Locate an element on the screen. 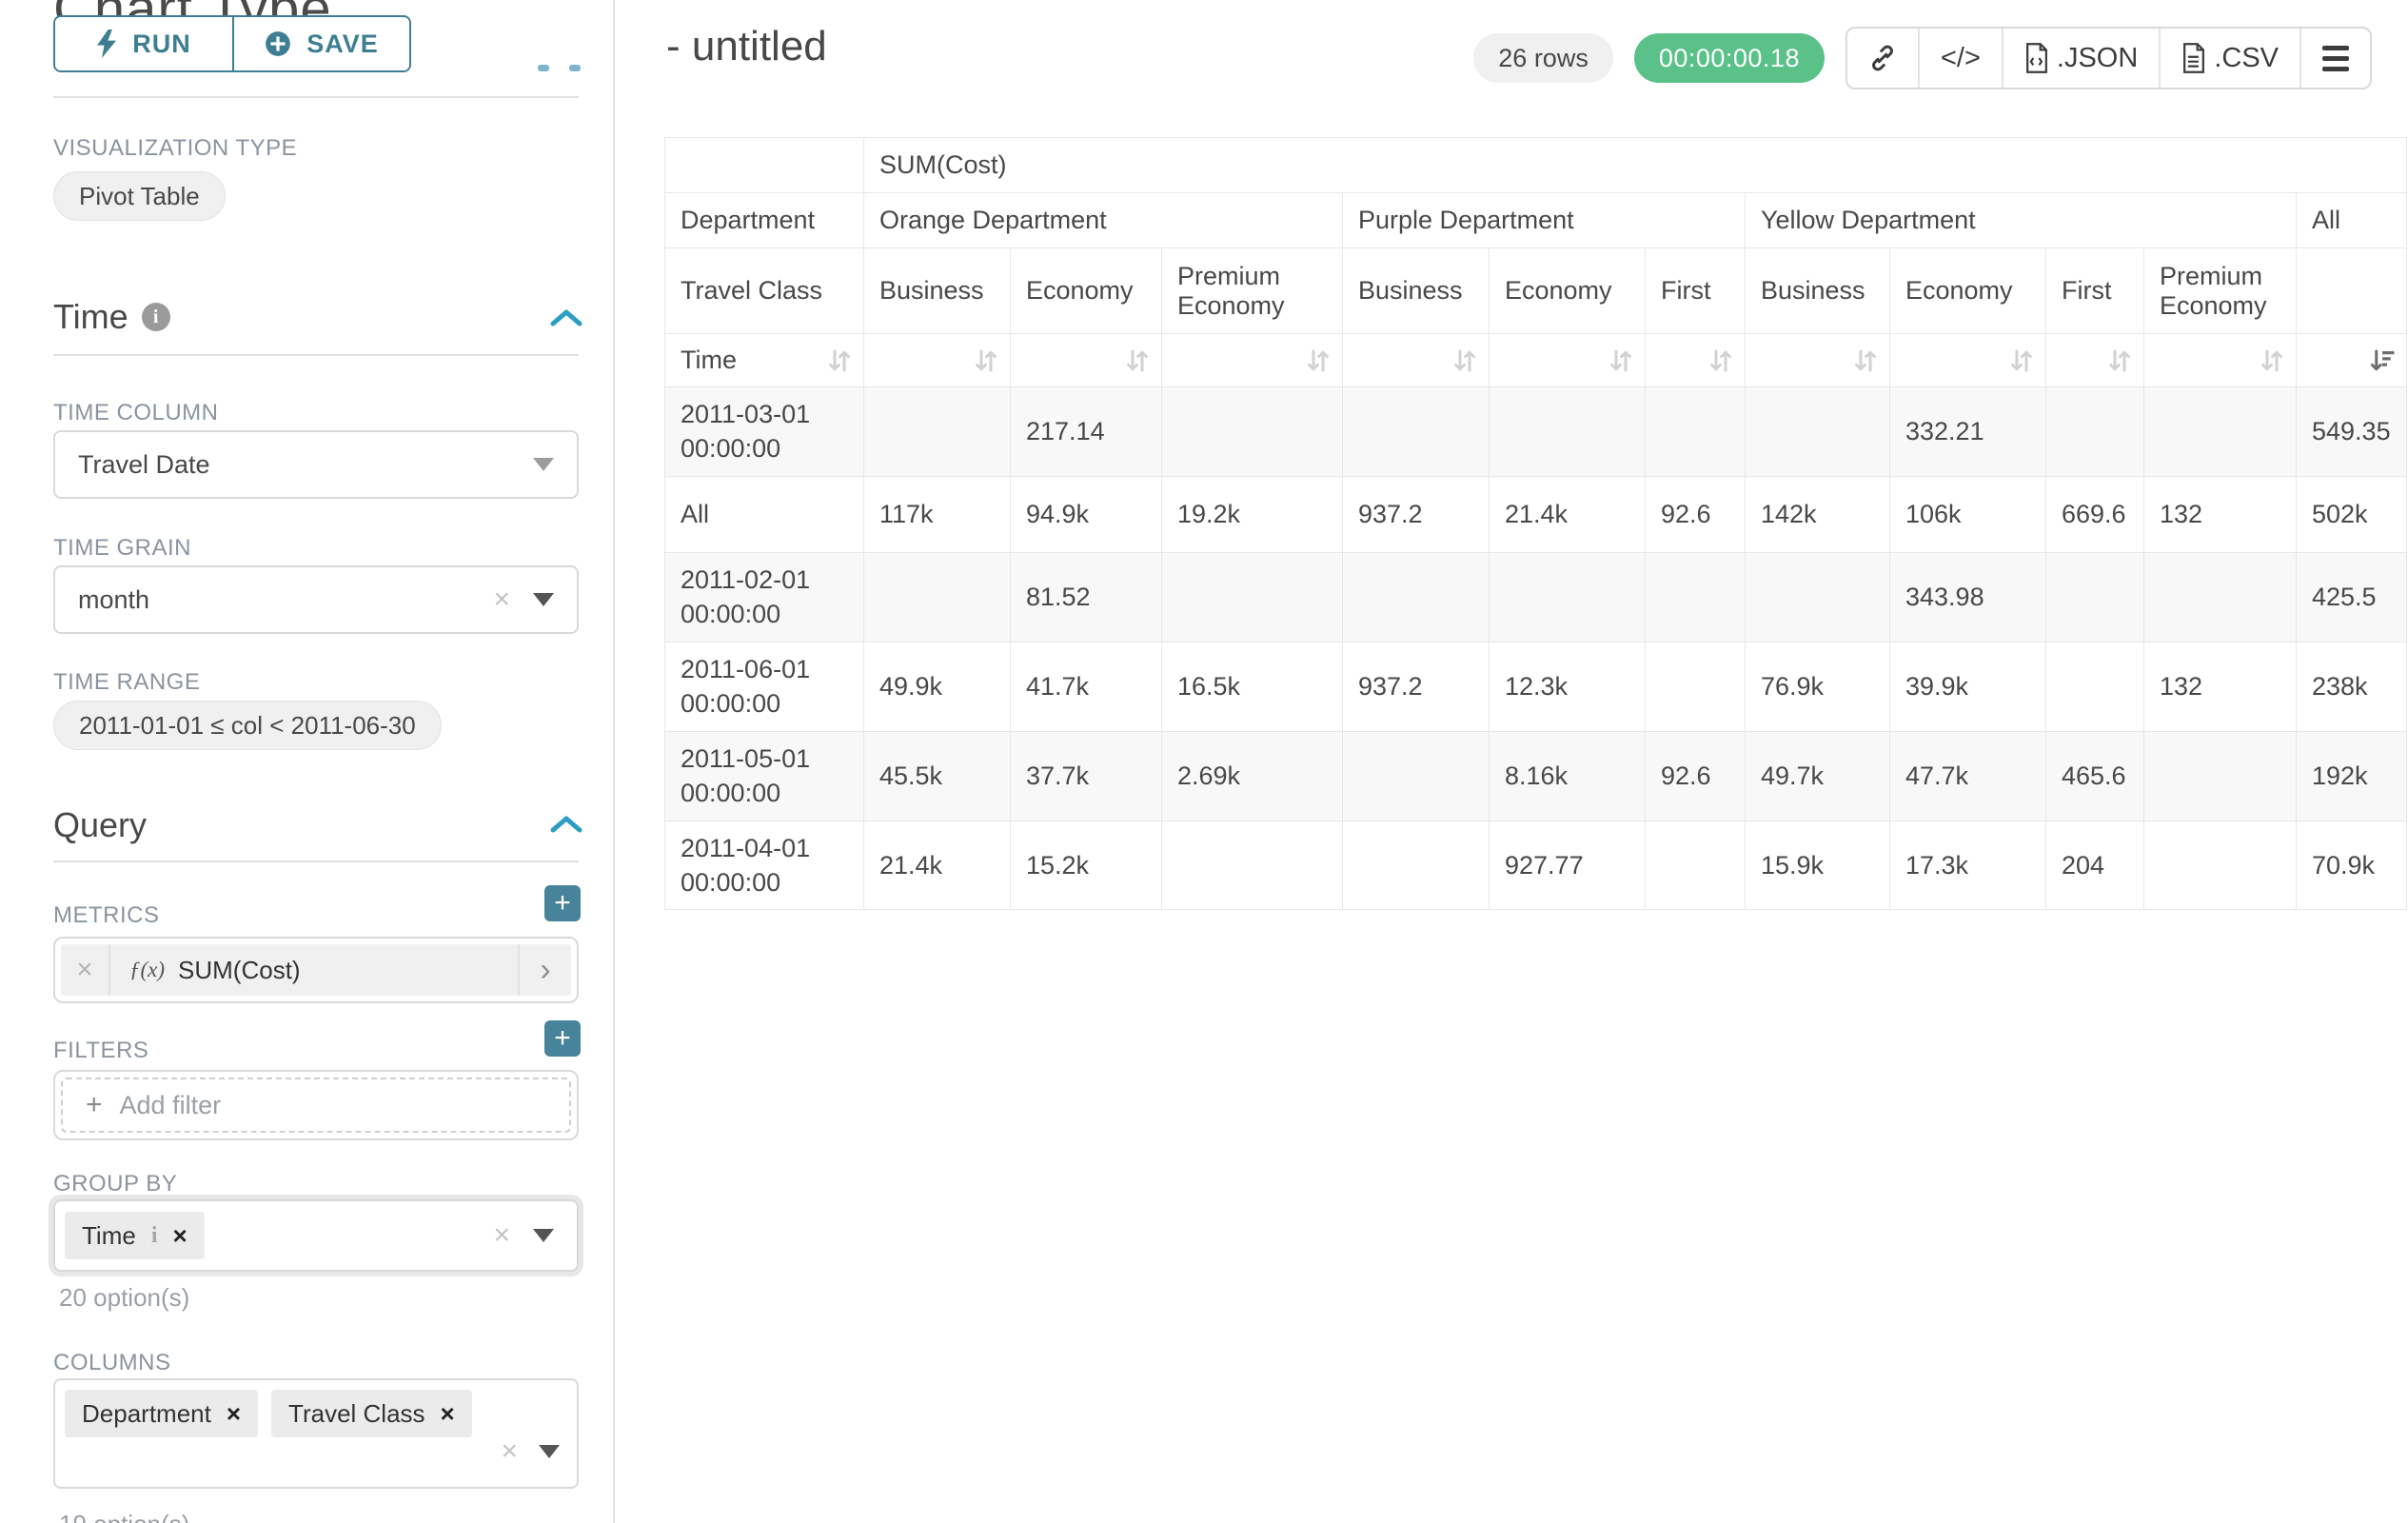 Image resolution: width=2408 pixels, height=1523 pixels. remove-metric-icon: × is located at coordinates (85, 970).